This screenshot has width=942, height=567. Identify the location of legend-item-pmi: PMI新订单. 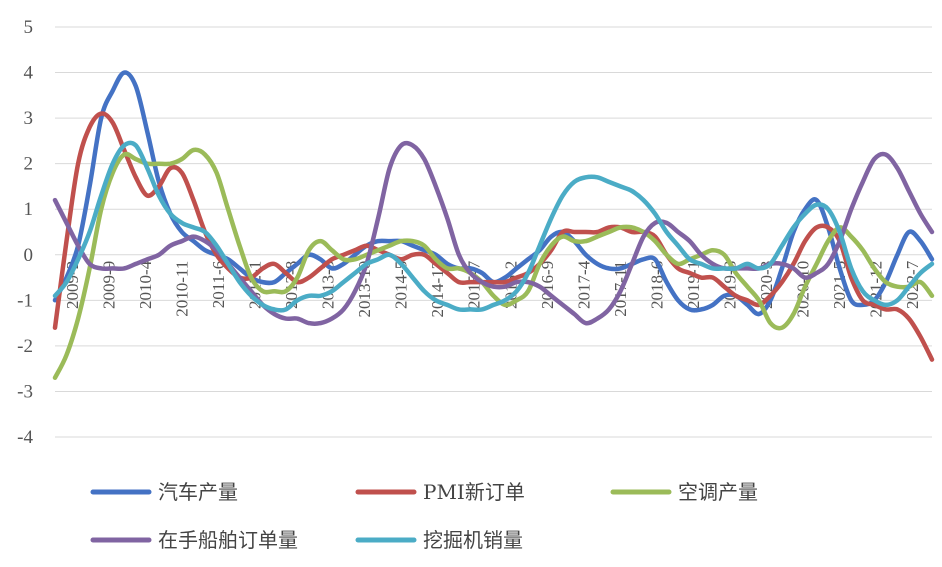
(440, 492).